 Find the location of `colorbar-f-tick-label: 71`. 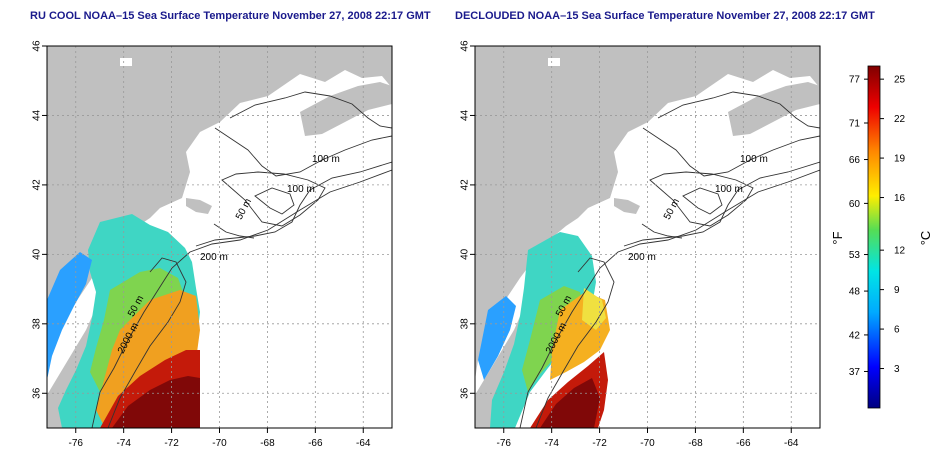

colorbar-f-tick-label: 71 is located at coordinates (855, 124).